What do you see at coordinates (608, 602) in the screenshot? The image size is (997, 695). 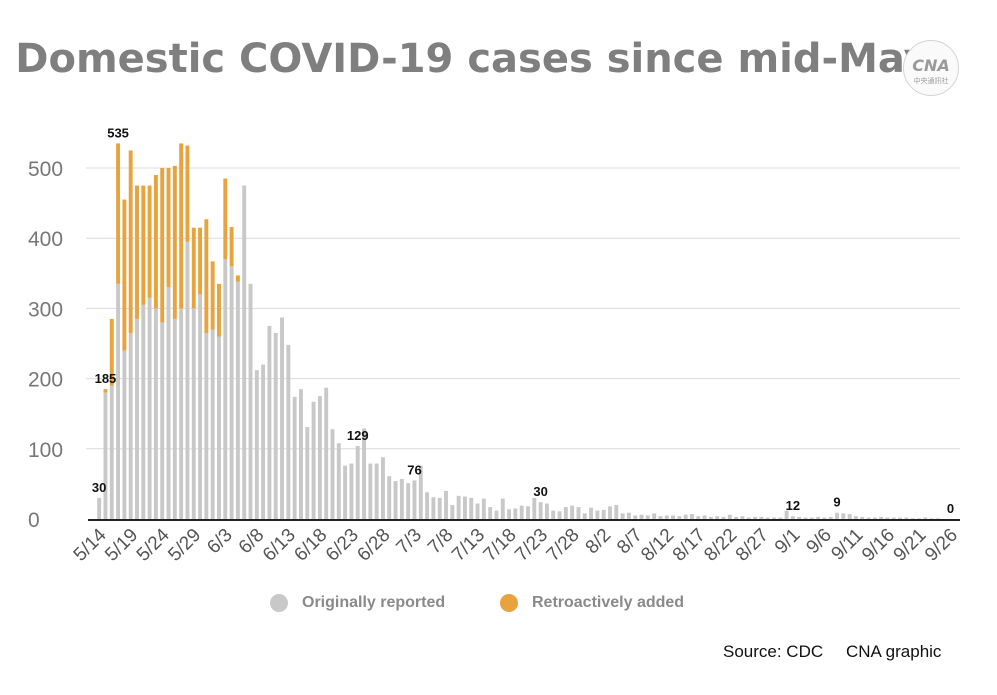 I see `legend-retro-label: Retroactively added` at bounding box center [608, 602].